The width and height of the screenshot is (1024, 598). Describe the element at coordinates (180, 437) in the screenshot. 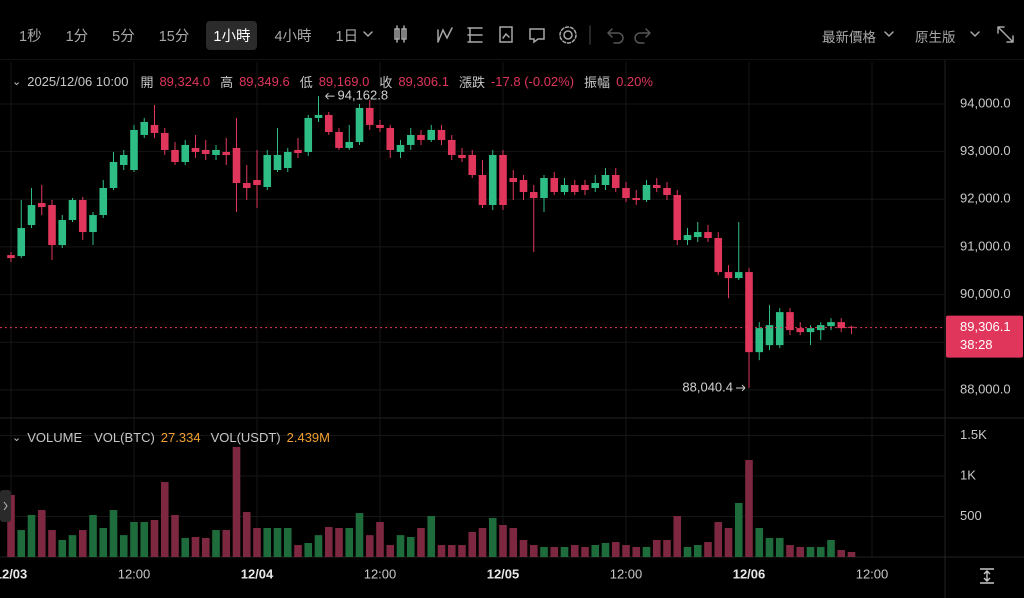

I see `field-value: 27.334` at that location.